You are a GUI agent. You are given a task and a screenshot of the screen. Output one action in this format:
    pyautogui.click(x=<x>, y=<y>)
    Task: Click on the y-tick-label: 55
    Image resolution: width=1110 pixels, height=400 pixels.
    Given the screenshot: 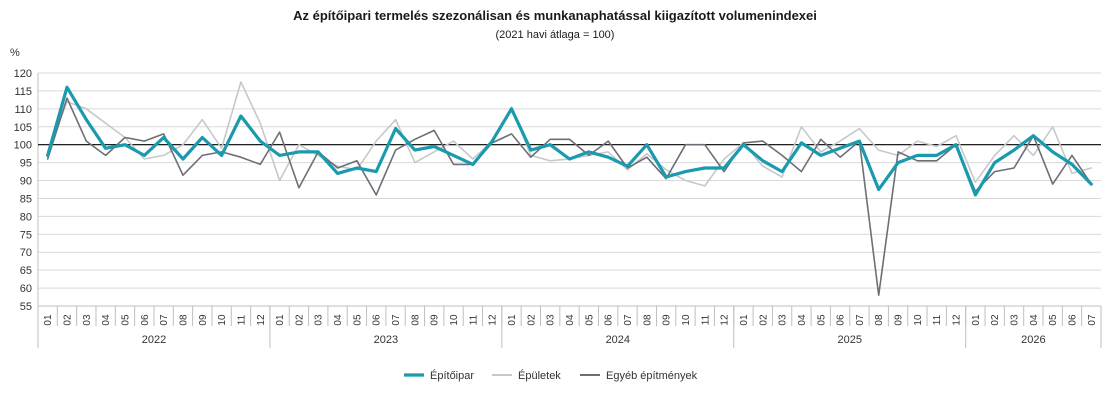 What is the action you would take?
    pyautogui.click(x=26, y=307)
    